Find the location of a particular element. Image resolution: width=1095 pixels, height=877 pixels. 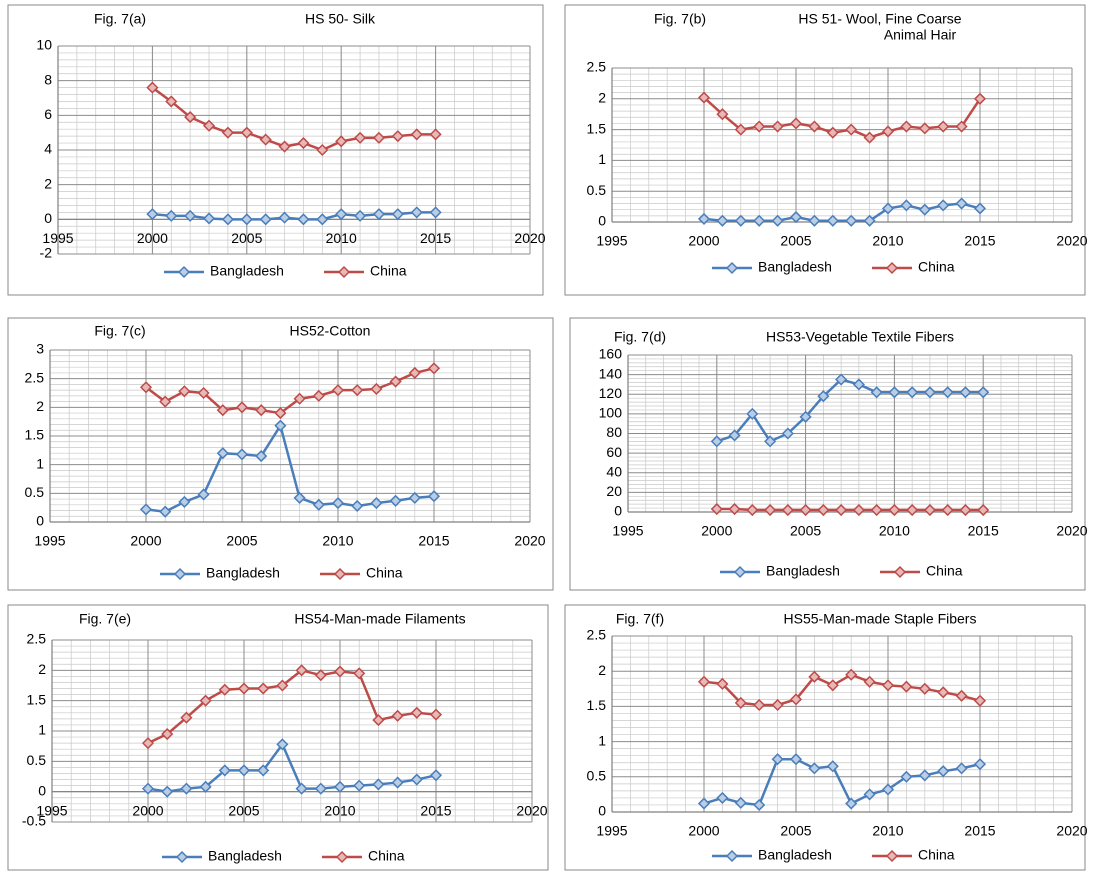

panel-label: Fig. 7(e) is located at coordinates (105, 619).